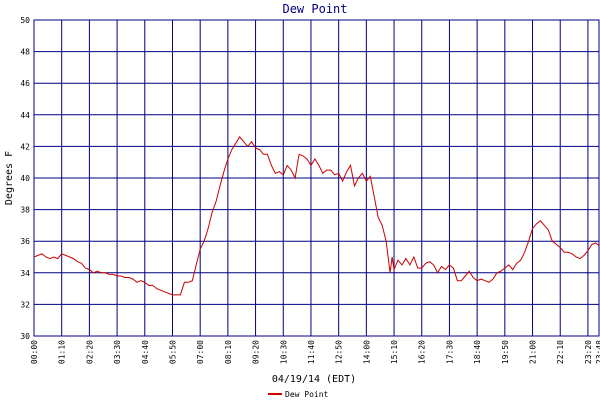  I want to click on x-tick-label: 09:20, so click(256, 352).